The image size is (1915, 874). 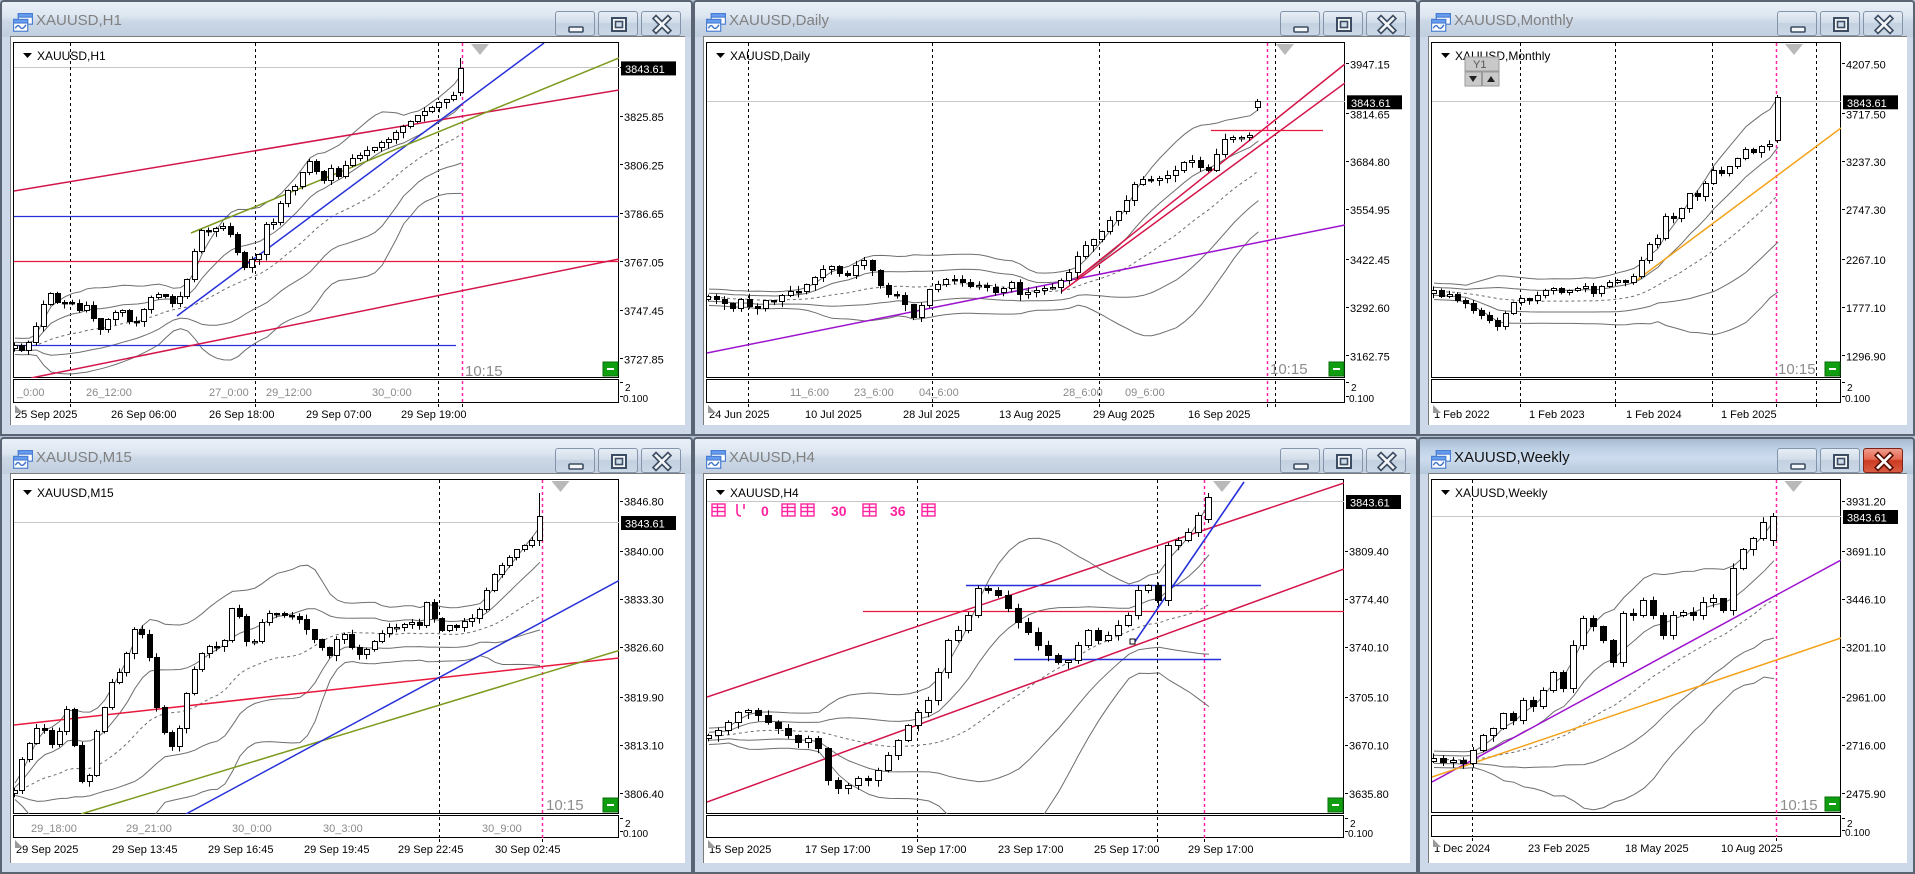 What do you see at coordinates (1370, 357) in the screenshot?
I see `svg-text: 3162.75` at bounding box center [1370, 357].